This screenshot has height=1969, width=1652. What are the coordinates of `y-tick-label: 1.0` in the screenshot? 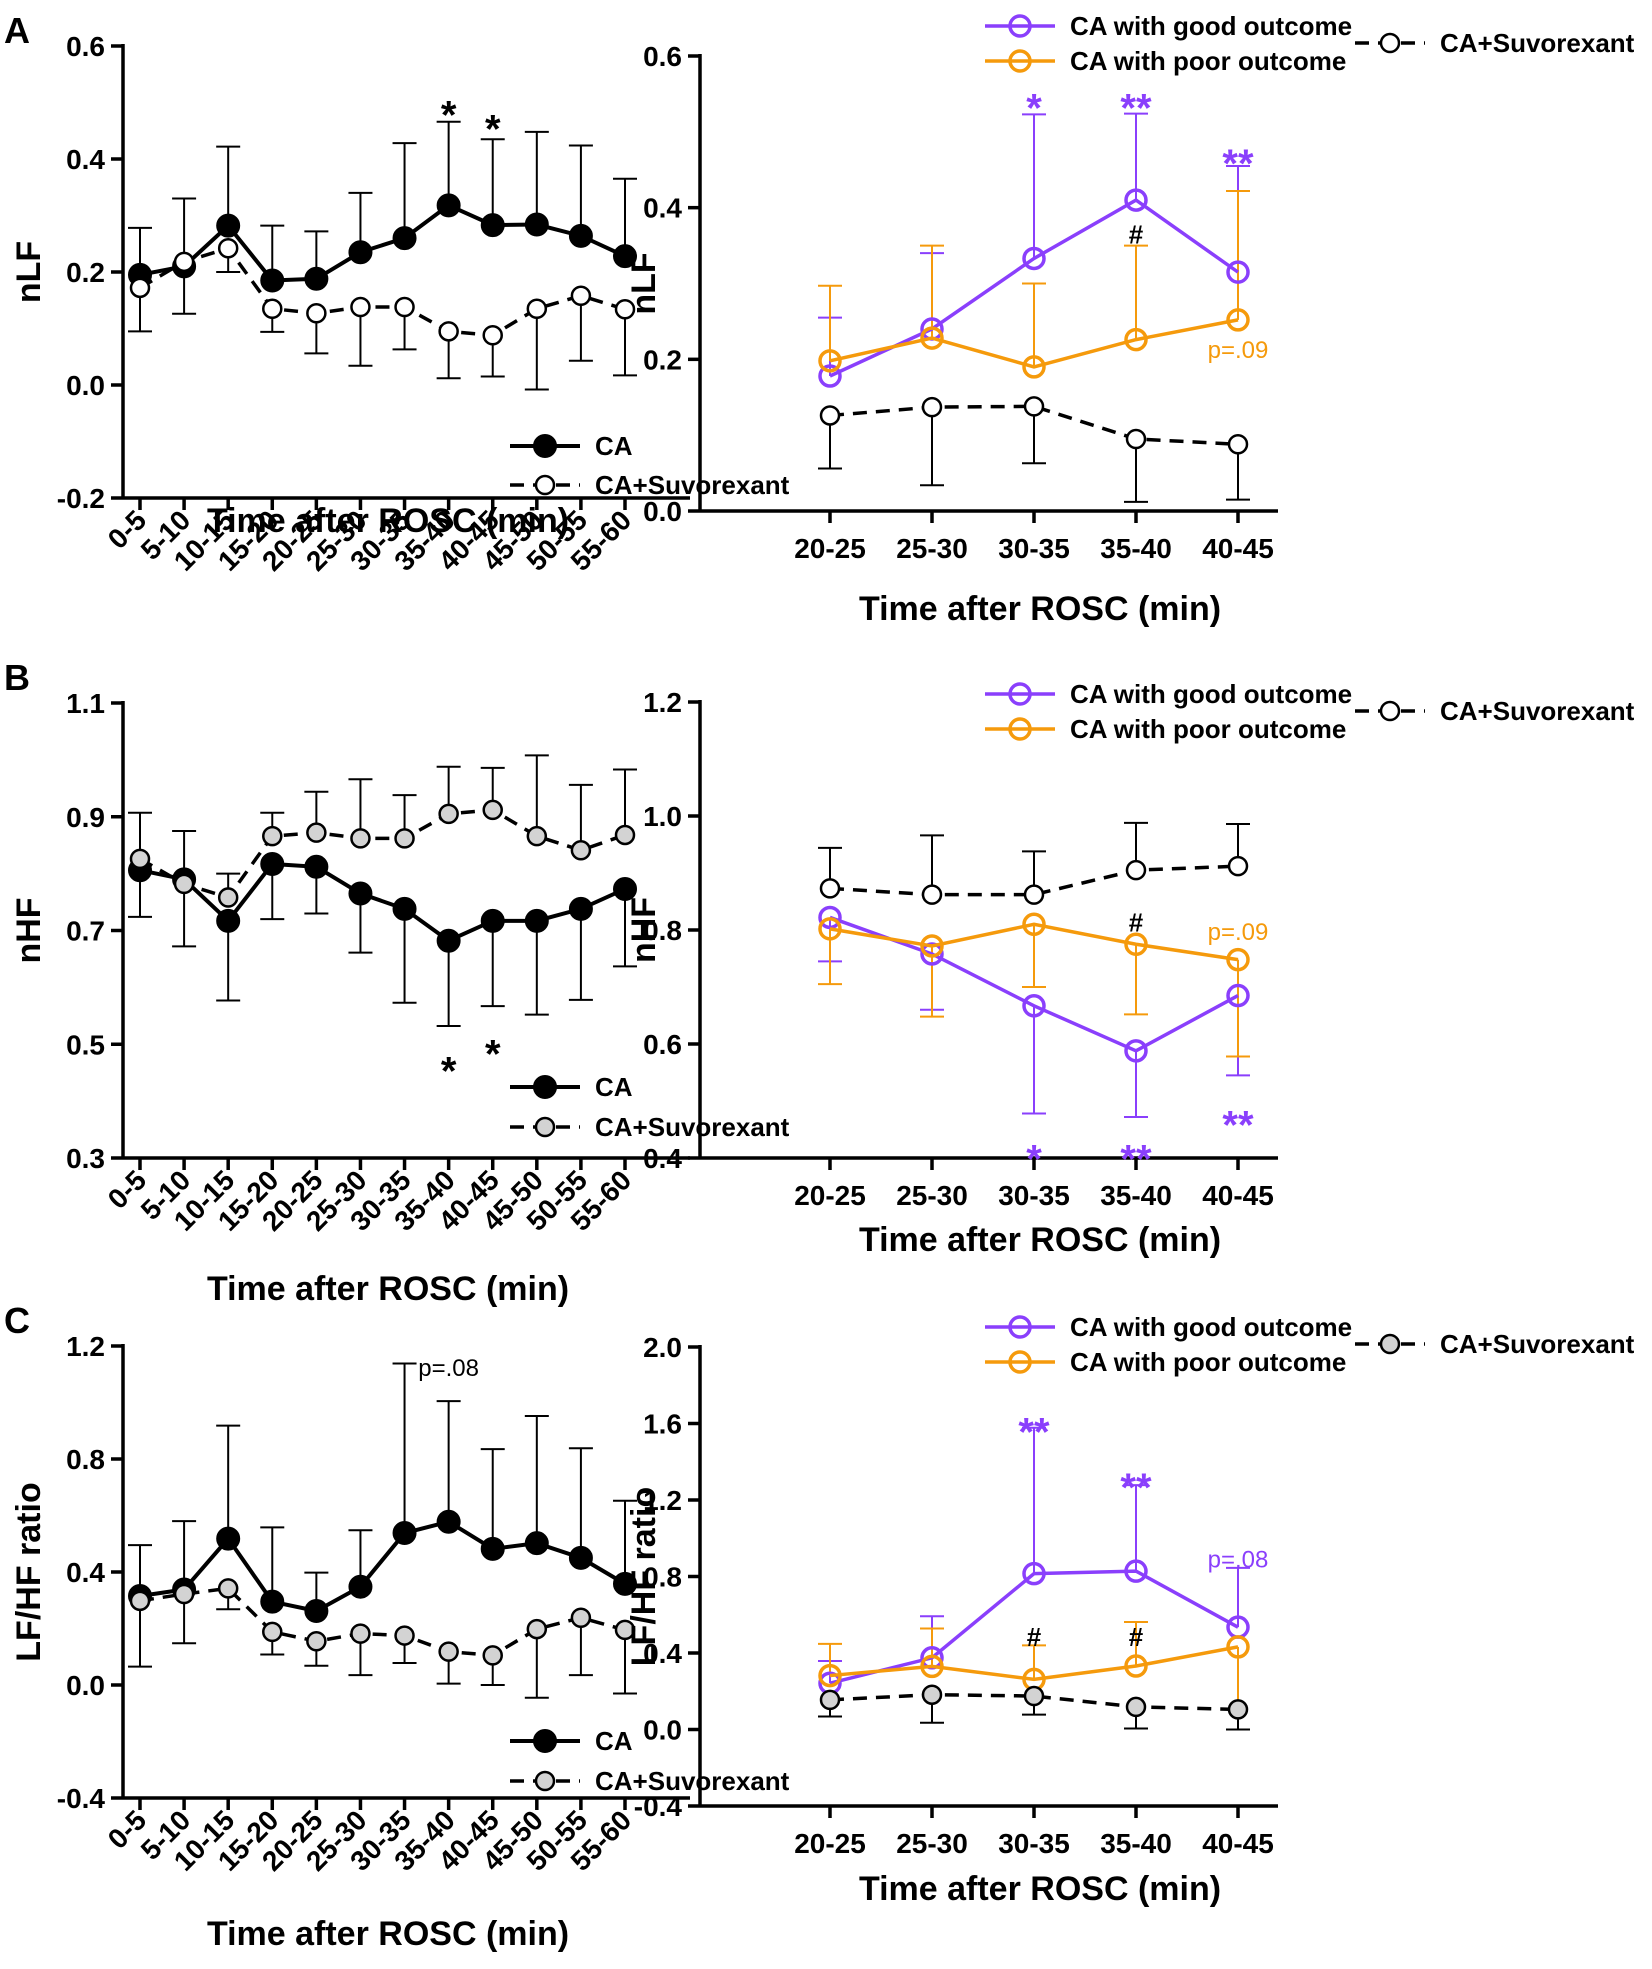 It's located at (662, 816).